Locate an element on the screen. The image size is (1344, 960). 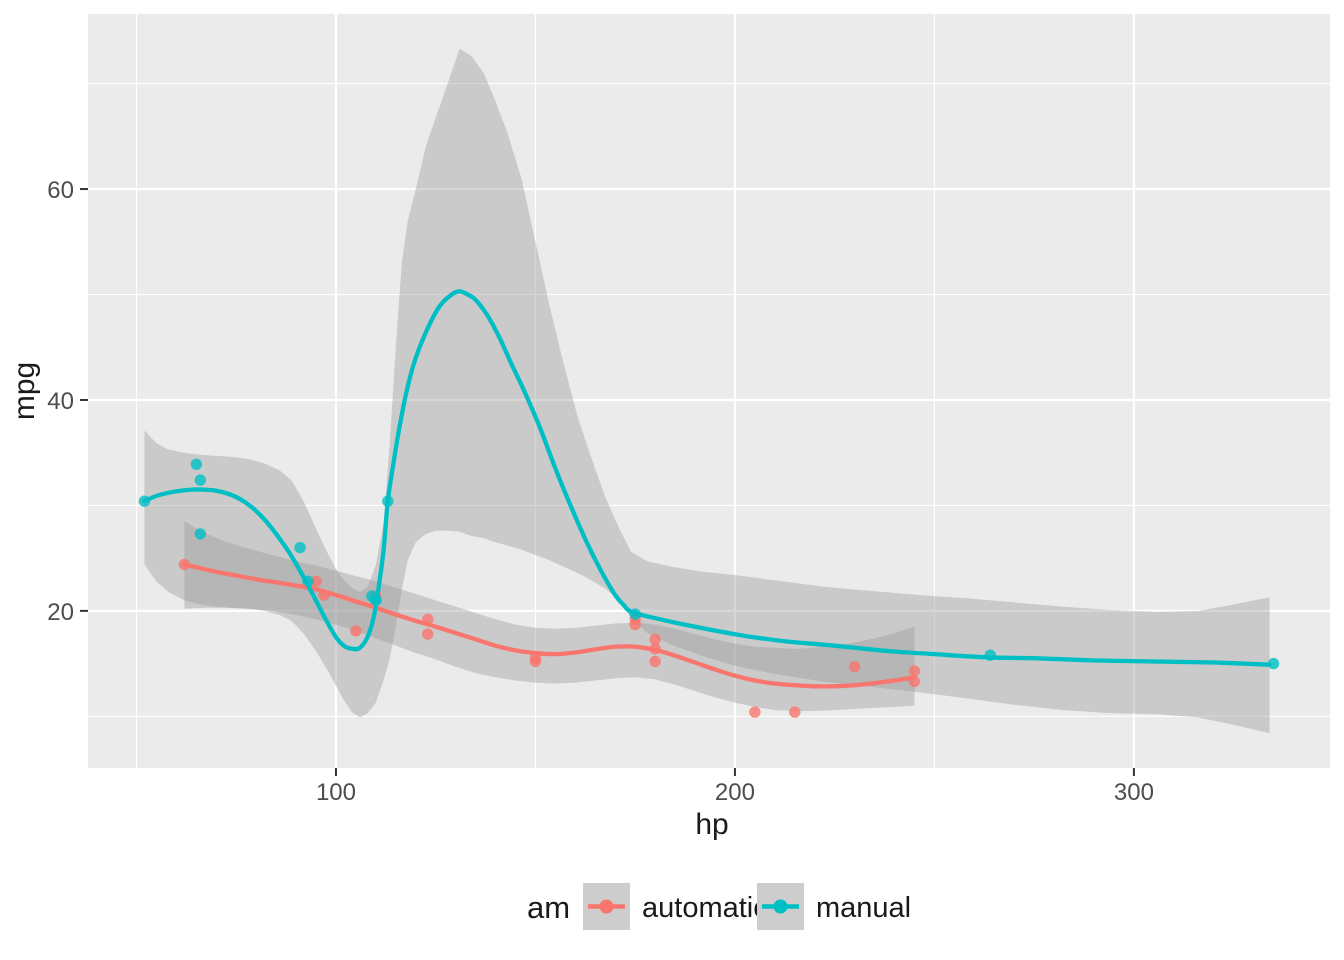
legend-label-automatic: automatic is located at coordinates (705, 908).